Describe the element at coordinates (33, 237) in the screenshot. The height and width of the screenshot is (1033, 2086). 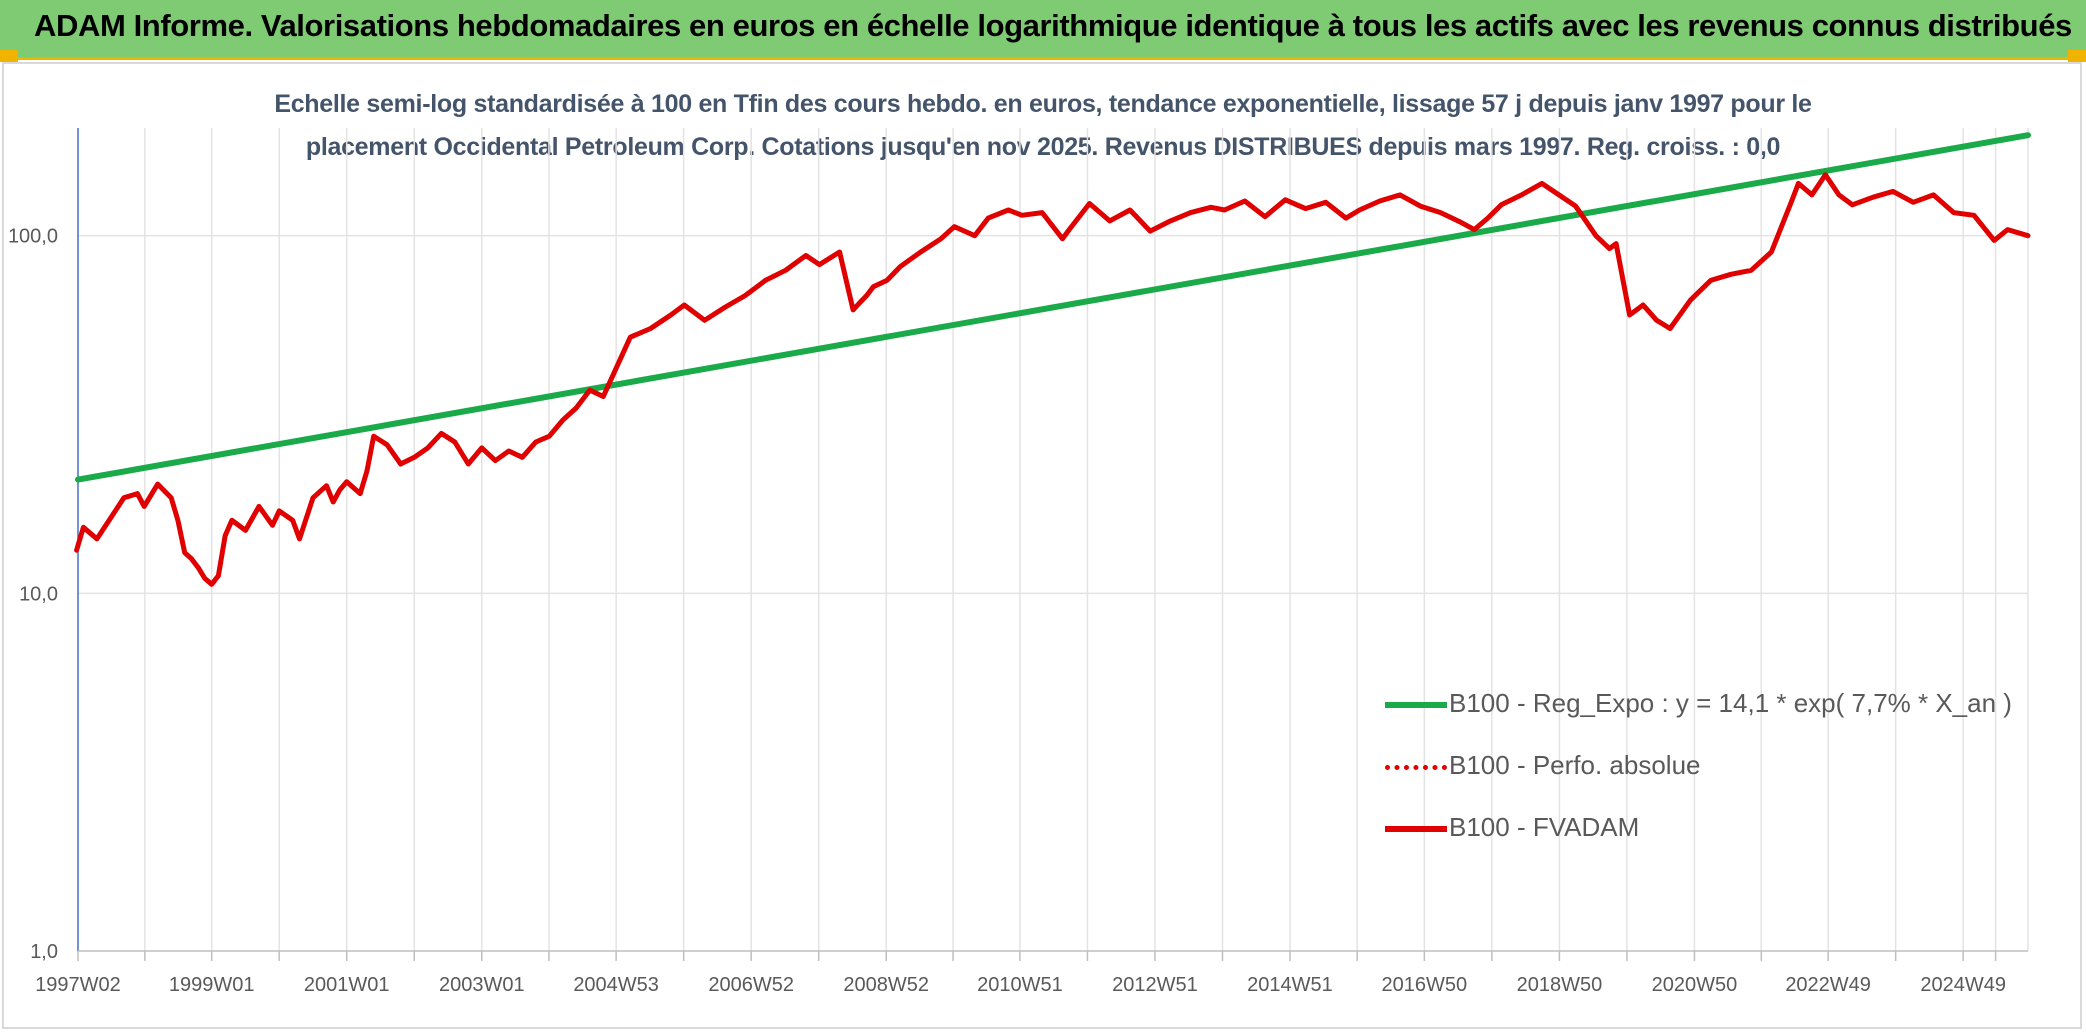
I see `y-tick-label: 100,0` at that location.